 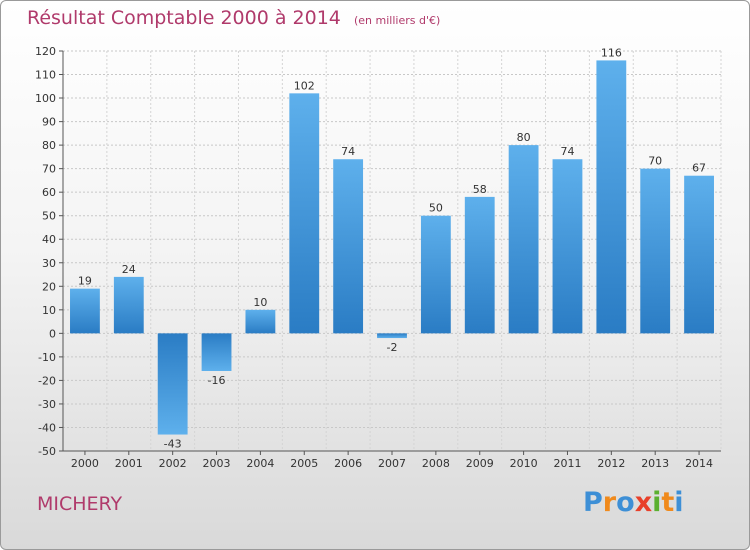 What do you see at coordinates (348, 246) in the screenshot?
I see `bar-2006` at bounding box center [348, 246].